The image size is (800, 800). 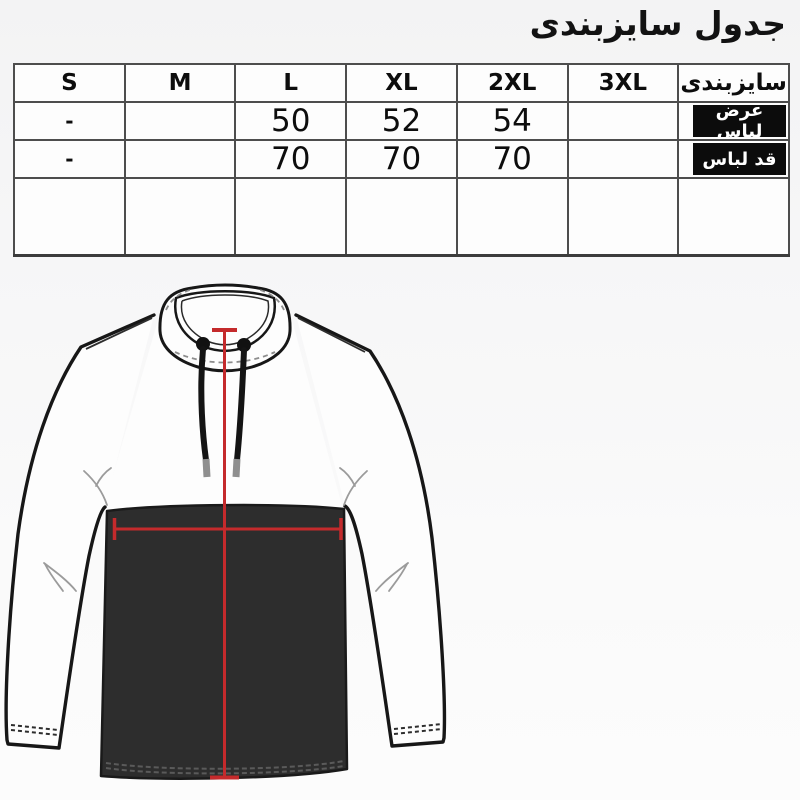 I want to click on col-header-s: S, so click(x=69, y=83).